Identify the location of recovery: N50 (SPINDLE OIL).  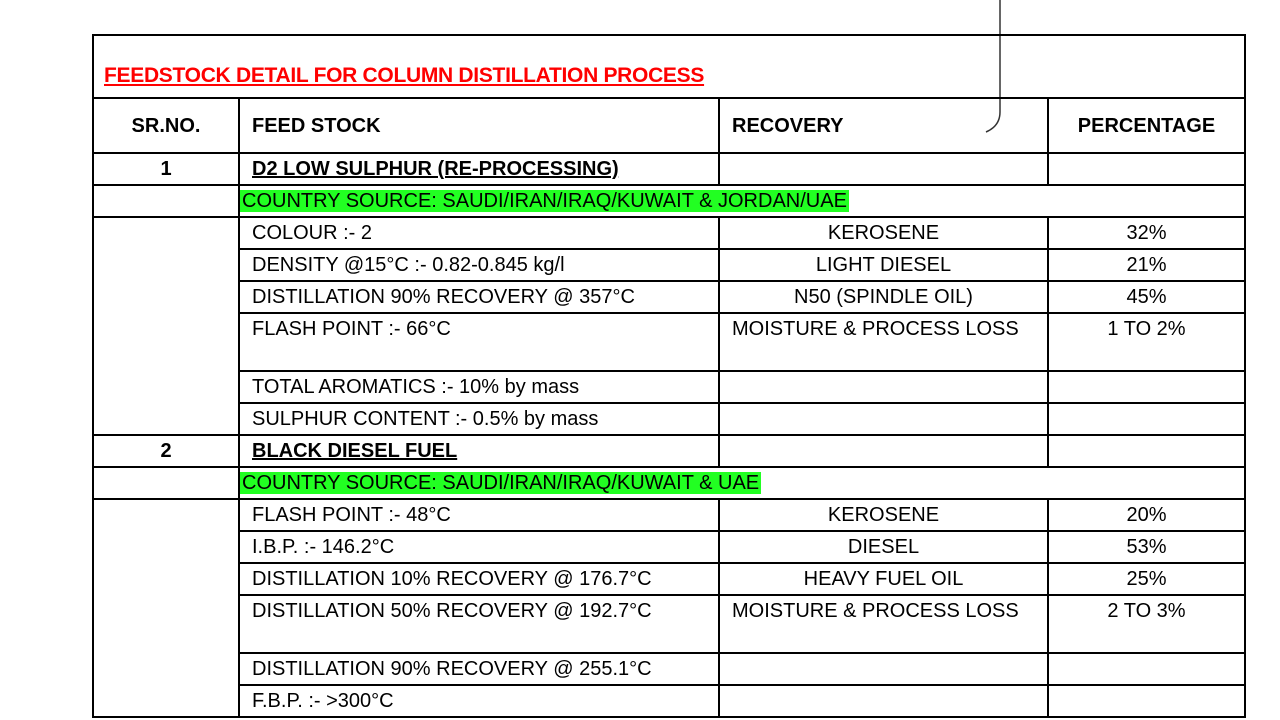
(883, 297).